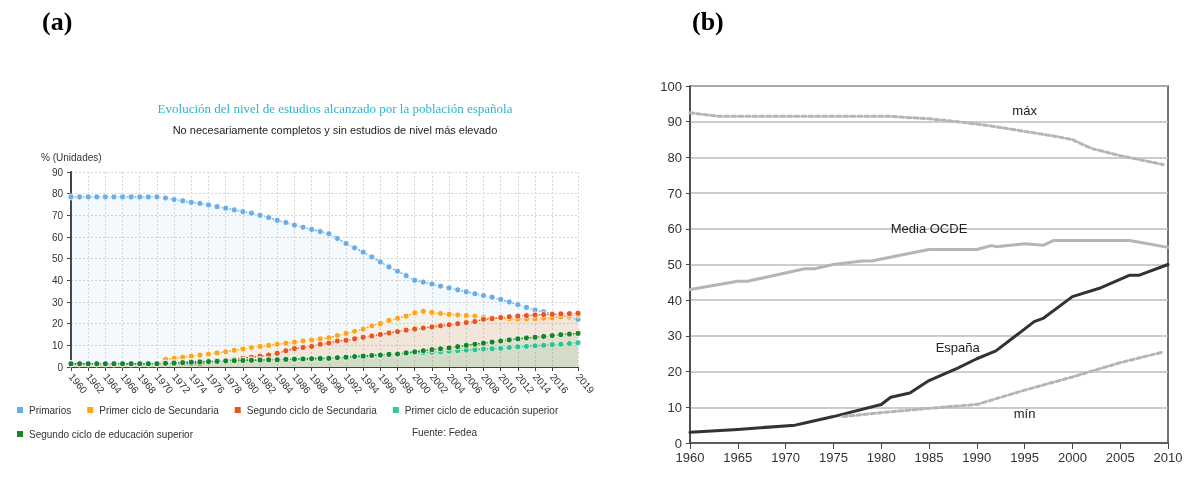 The height and width of the screenshot is (484, 1190). What do you see at coordinates (50, 410) in the screenshot?
I see `legend-label: Primarios` at bounding box center [50, 410].